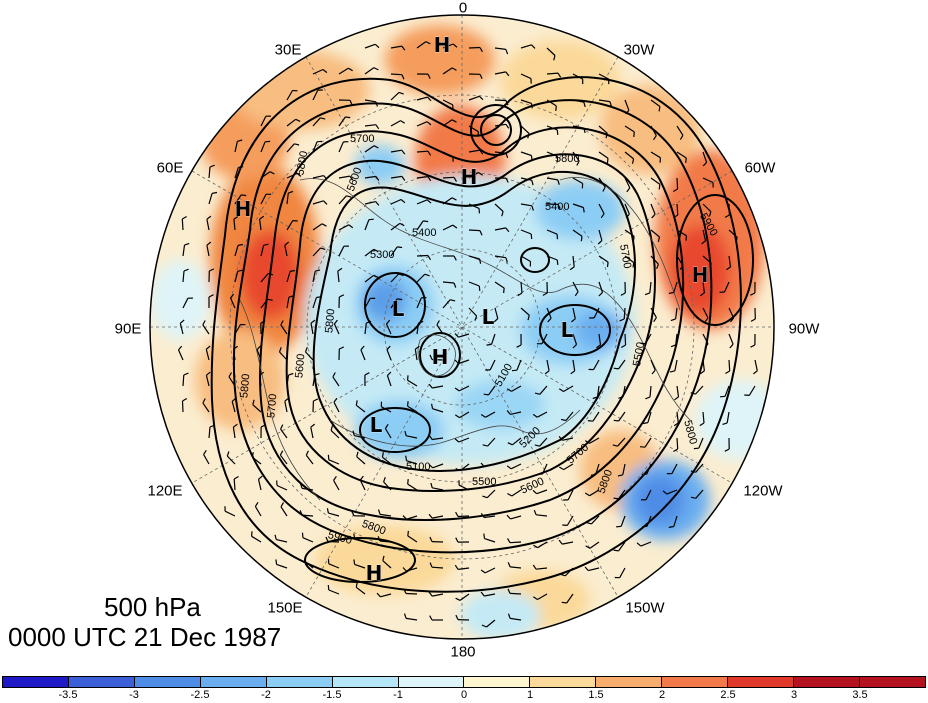 The height and width of the screenshot is (703, 928). Describe the element at coordinates (152, 607) in the screenshot. I see `level-title: 500 hPa` at that location.